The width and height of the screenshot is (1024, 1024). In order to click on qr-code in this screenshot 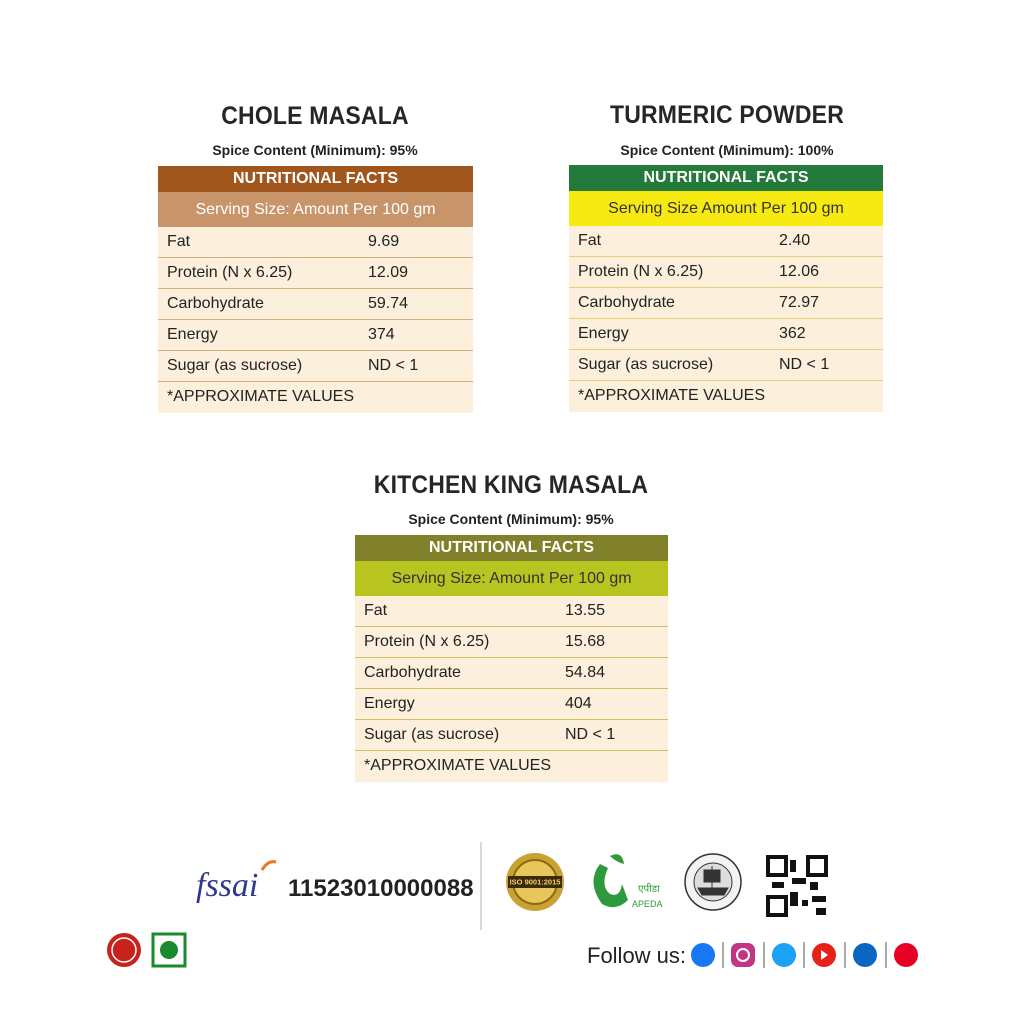, I will do `click(797, 886)`.